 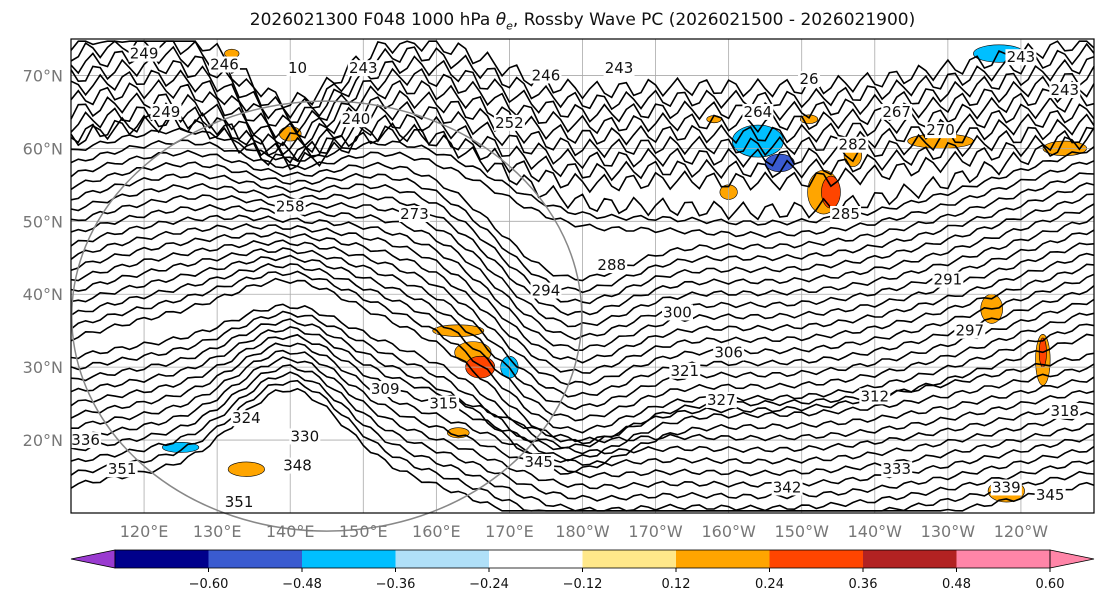 I want to click on contour-label: 315, so click(x=443, y=404).